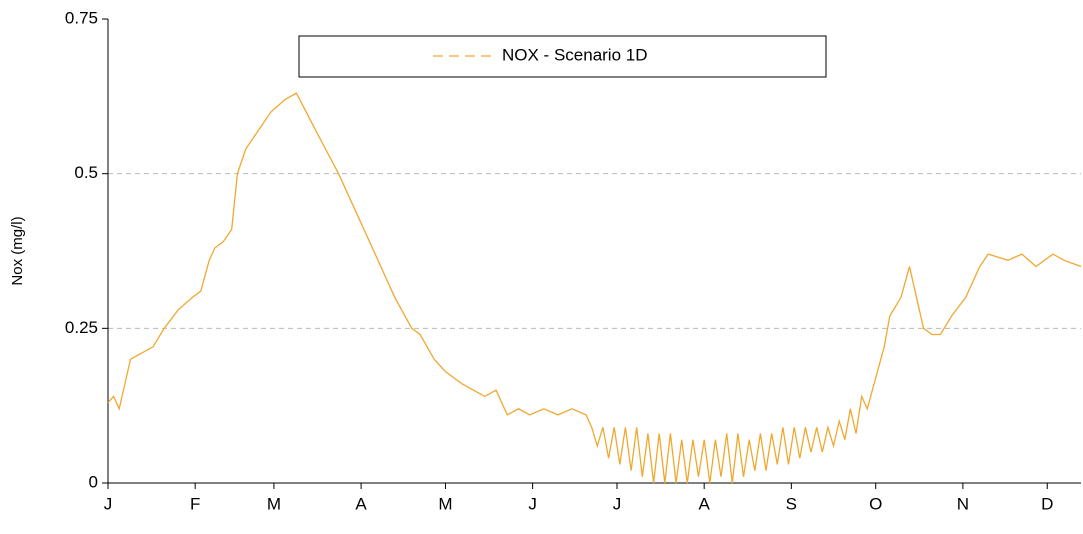 The width and height of the screenshot is (1083, 534). What do you see at coordinates (575, 54) in the screenshot?
I see `legend-label: NOX - Scenario 1D` at bounding box center [575, 54].